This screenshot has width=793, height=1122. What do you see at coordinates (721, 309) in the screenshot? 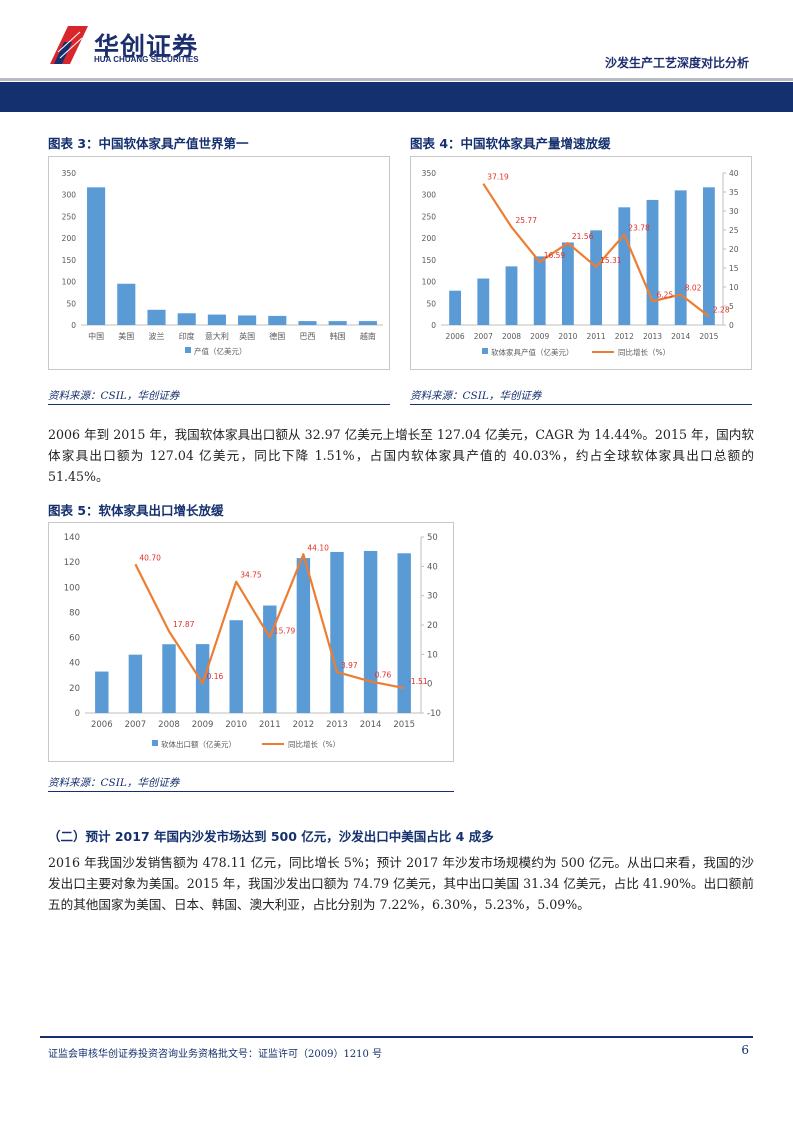
I see `data-label: 2.28` at bounding box center [721, 309].